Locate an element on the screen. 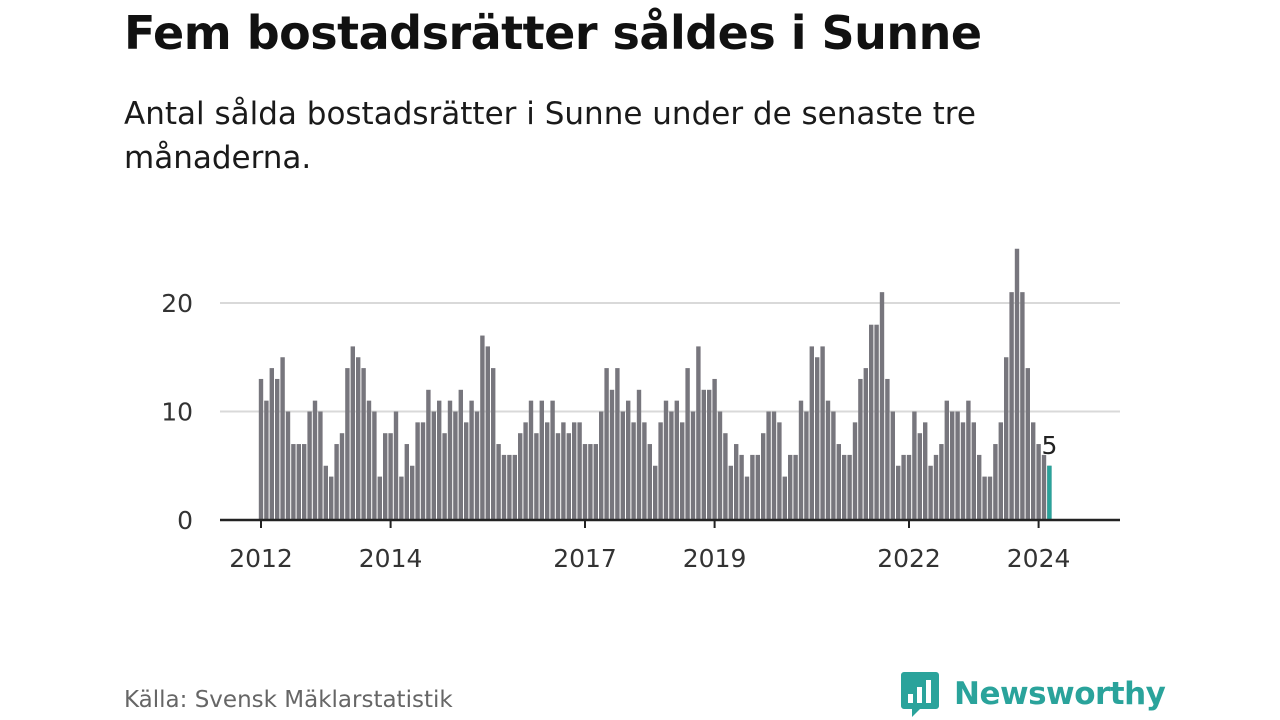 The height and width of the screenshot is (720, 1280). brand-logo: Newsworthy is located at coordinates (1033, 694).